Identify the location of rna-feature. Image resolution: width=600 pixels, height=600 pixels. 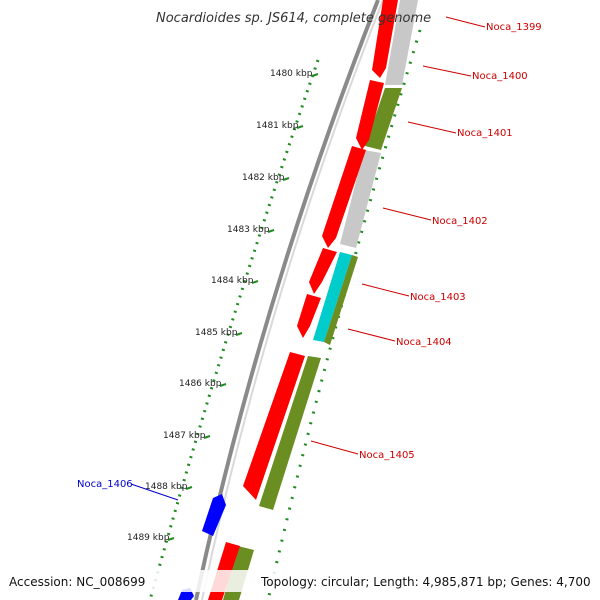
(332, 297).